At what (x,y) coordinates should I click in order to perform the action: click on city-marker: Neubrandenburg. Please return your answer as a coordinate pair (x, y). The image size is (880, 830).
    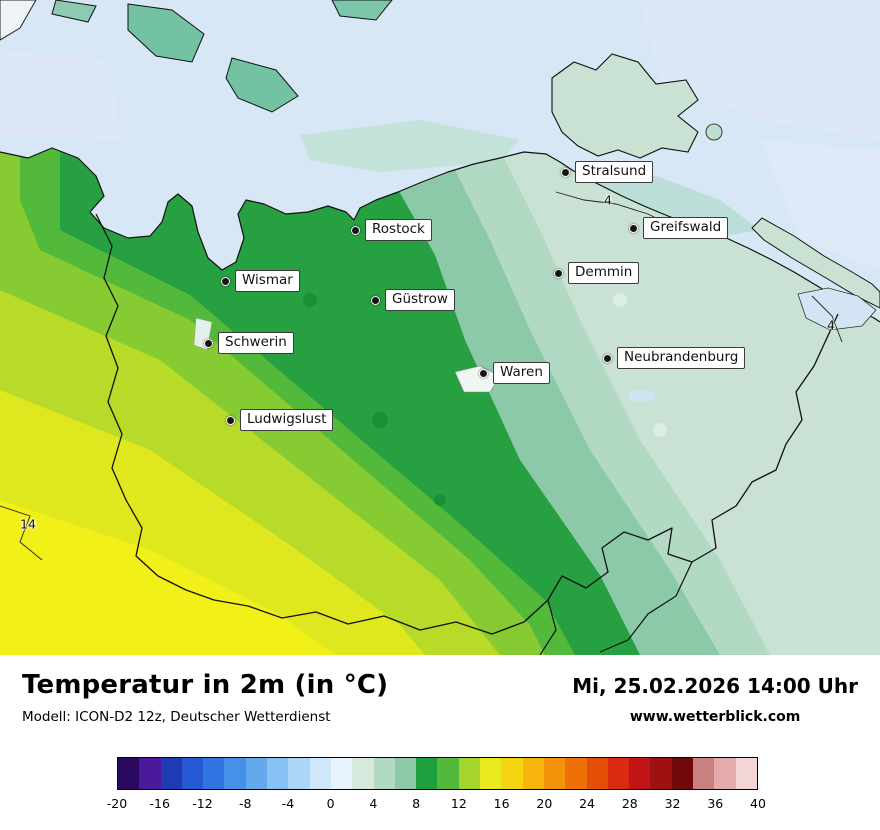
    Looking at the image, I should click on (674, 358).